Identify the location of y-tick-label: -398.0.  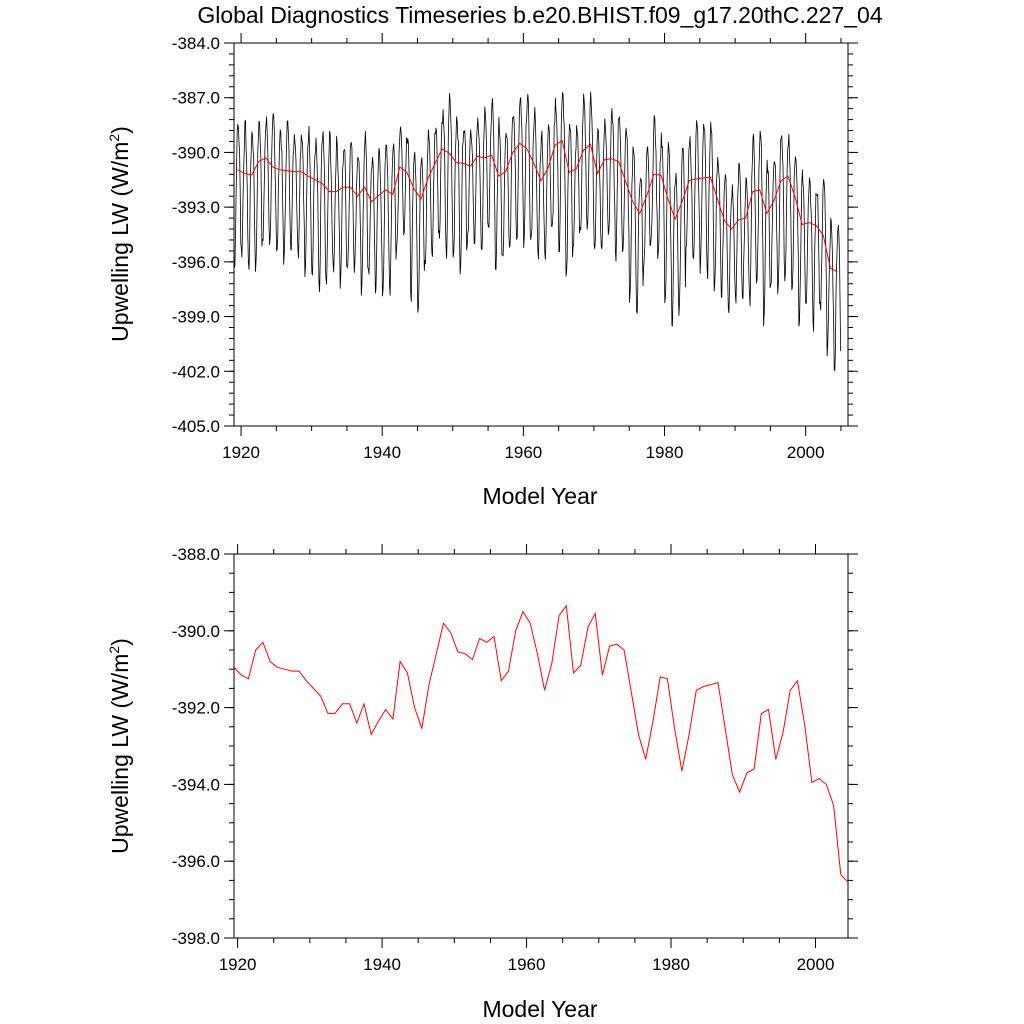
(196, 938).